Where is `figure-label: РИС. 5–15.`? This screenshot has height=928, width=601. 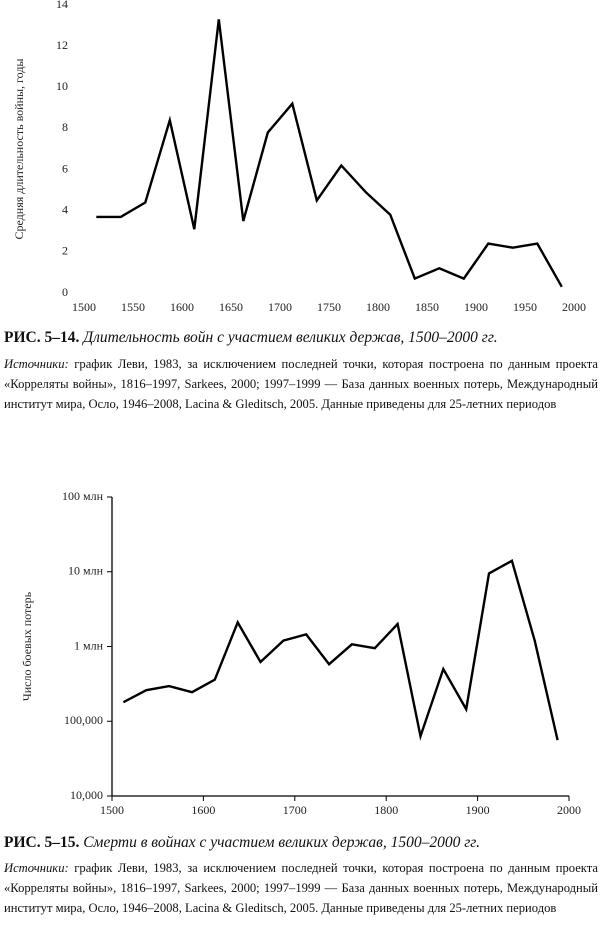
figure-label: РИС. 5–15. is located at coordinates (42, 842).